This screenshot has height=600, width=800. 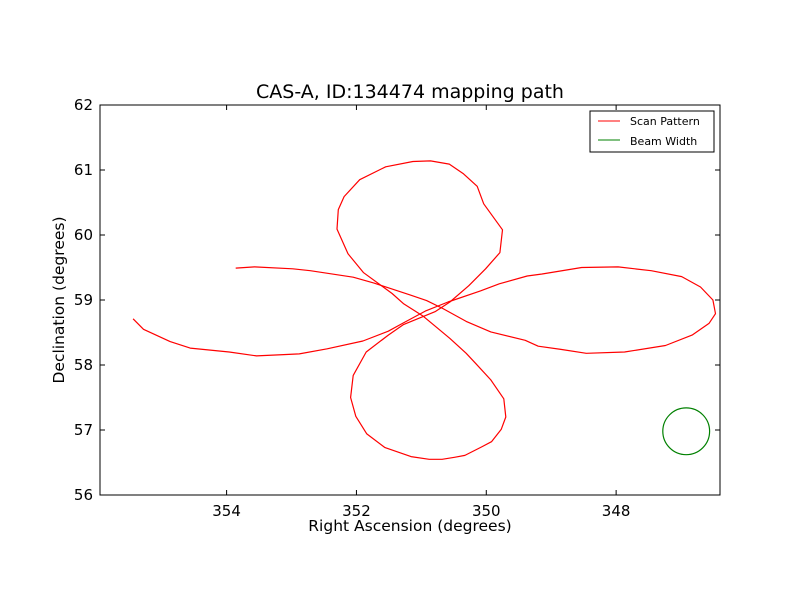 What do you see at coordinates (356, 511) in the screenshot?
I see `x-tick-label: 352` at bounding box center [356, 511].